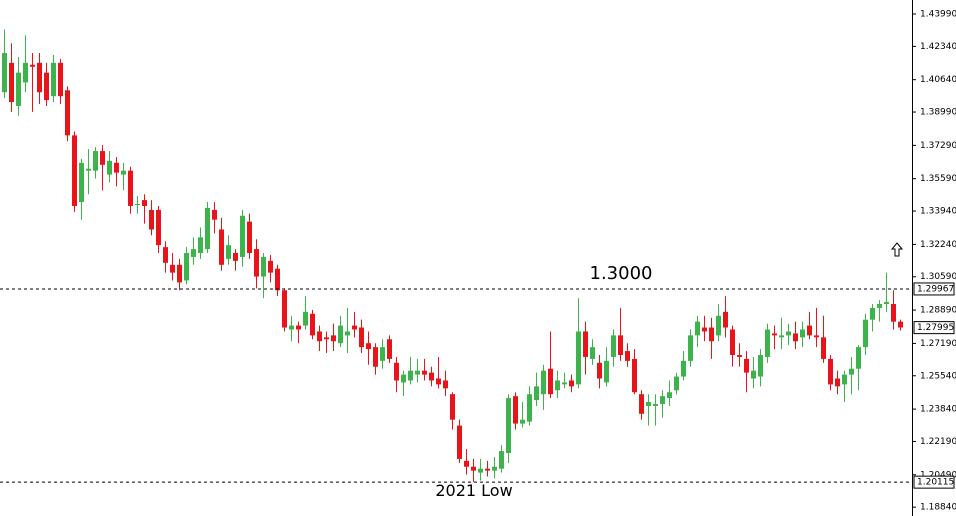 The height and width of the screenshot is (516, 956). I want to click on y-tick-label: 1.35590, so click(938, 179).